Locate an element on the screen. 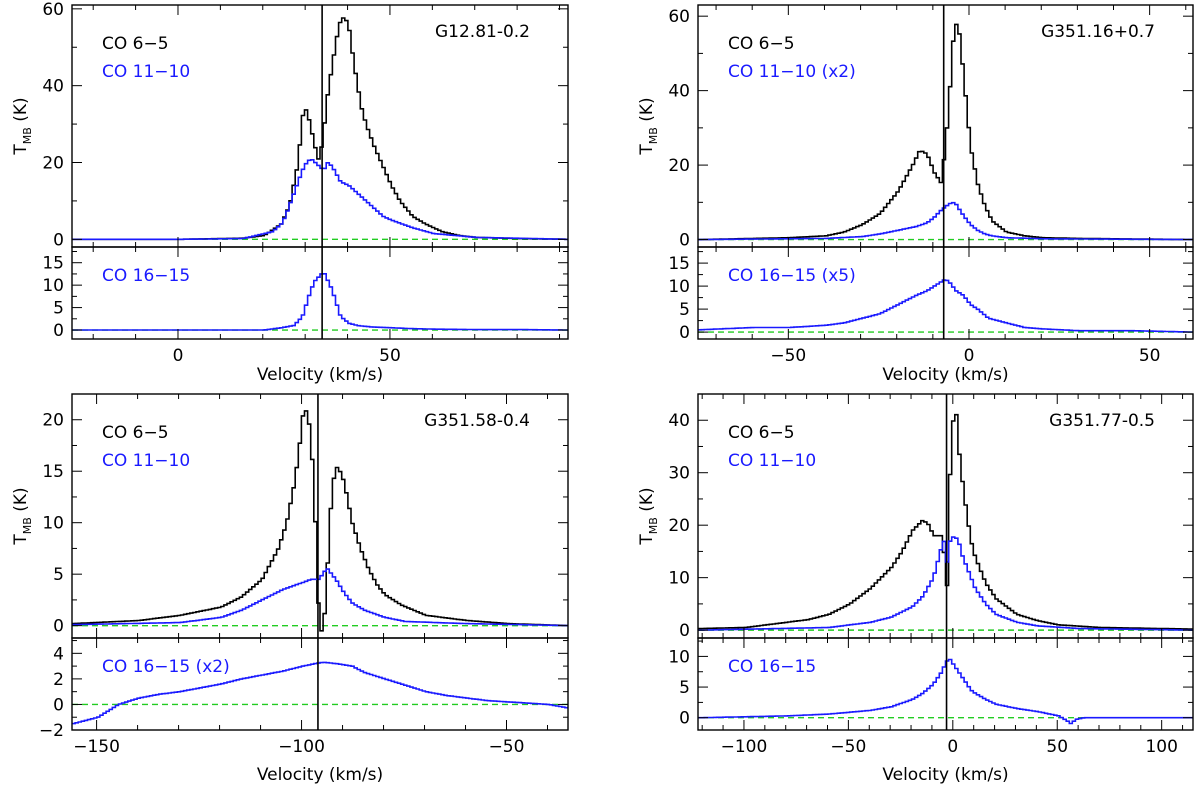 This screenshot has width=1200, height=788. source-name: G12.81-0.2 is located at coordinates (482, 32).